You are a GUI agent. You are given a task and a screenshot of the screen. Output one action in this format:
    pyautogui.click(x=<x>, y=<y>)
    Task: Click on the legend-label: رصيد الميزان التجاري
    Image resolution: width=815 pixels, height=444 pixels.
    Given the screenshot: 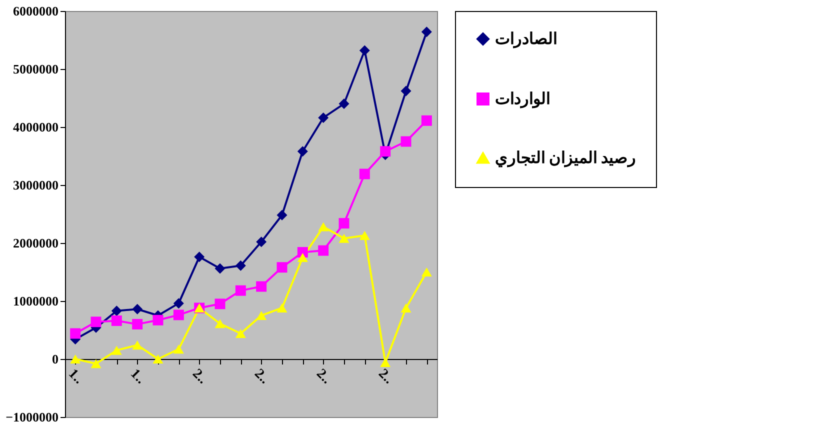 What is the action you would take?
    pyautogui.click(x=565, y=159)
    